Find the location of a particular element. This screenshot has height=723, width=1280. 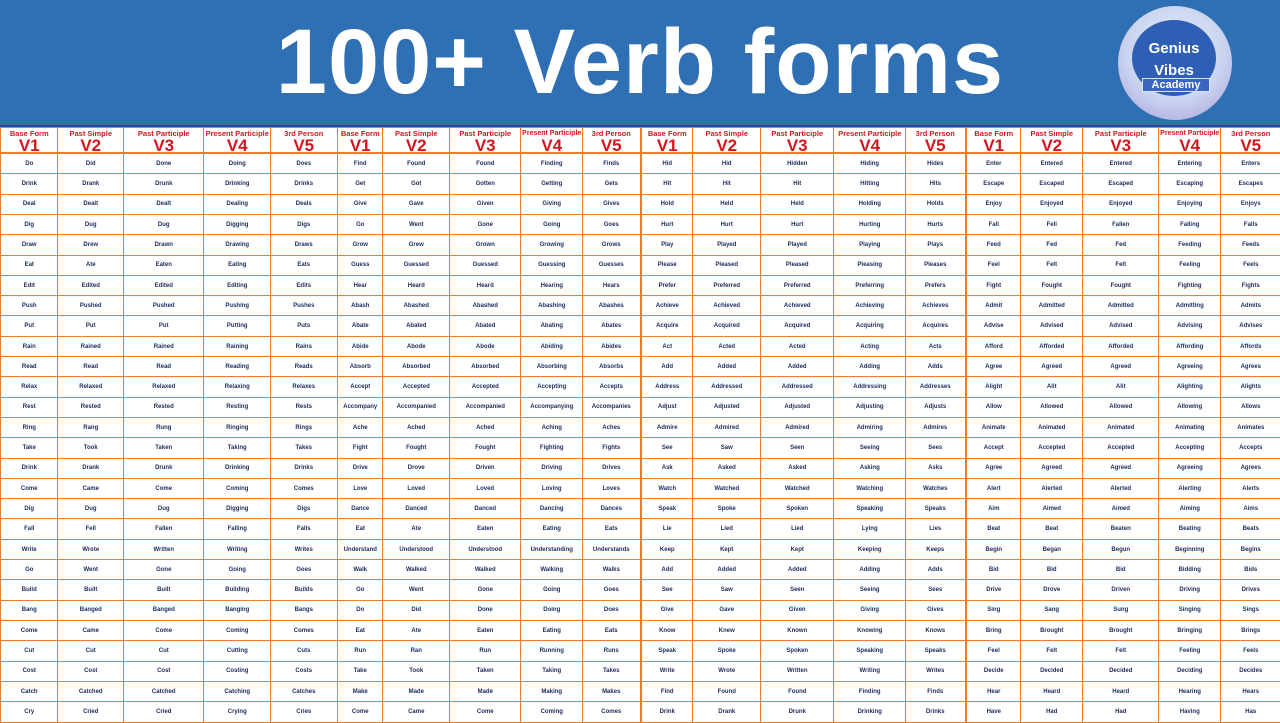

verb-cell-v3: Advised is located at coordinates (1121, 326).